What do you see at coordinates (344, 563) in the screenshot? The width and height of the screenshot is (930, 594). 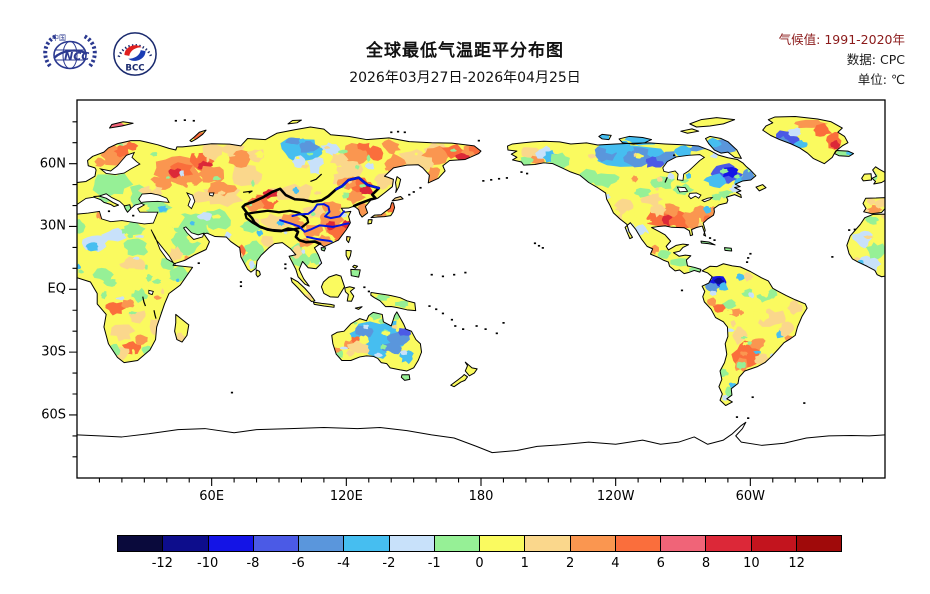 I see `colorbar-tick-label: -4` at bounding box center [344, 563].